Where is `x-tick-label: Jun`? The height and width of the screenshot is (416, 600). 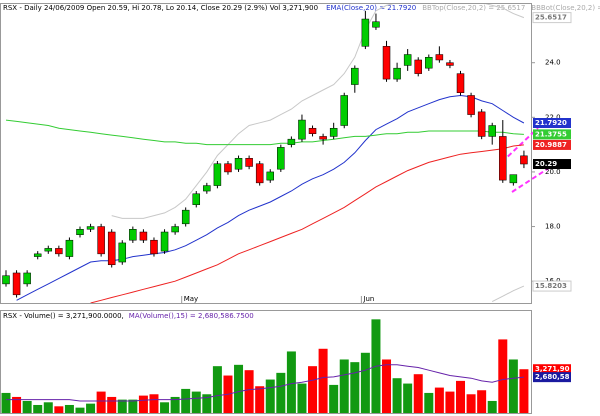
x-tick-label: Jun is located at coordinates (368, 299).